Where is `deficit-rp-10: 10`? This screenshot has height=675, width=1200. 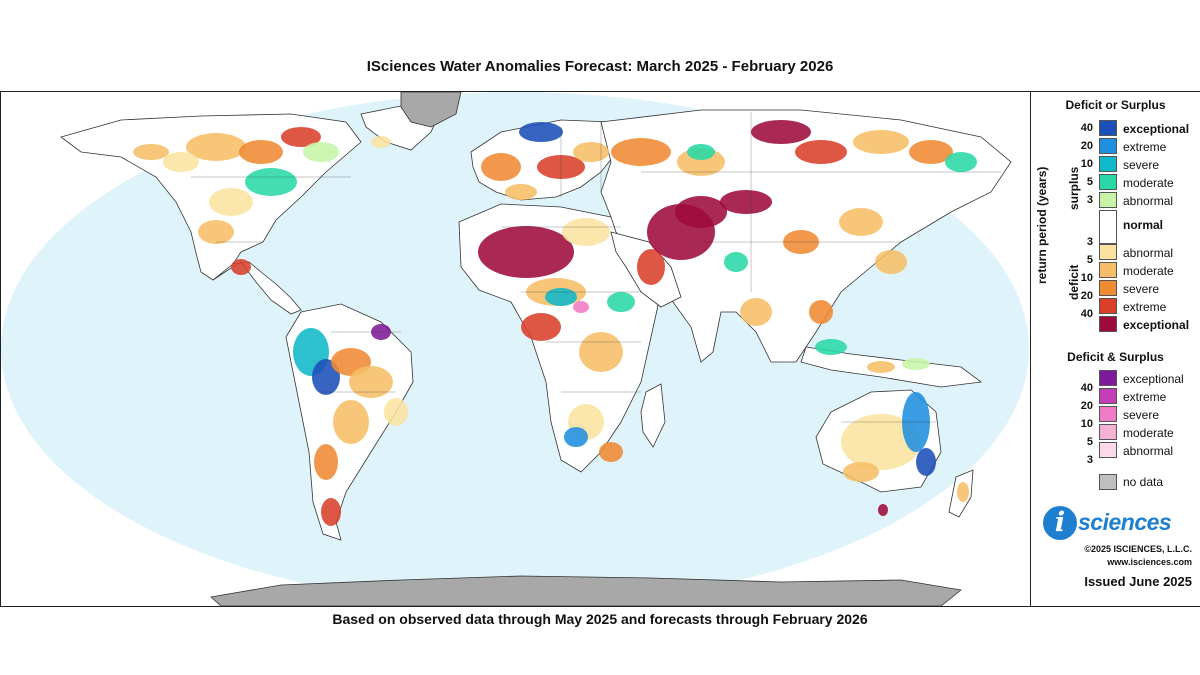
deficit-rp-10: 10 is located at coordinates (1086, 278).